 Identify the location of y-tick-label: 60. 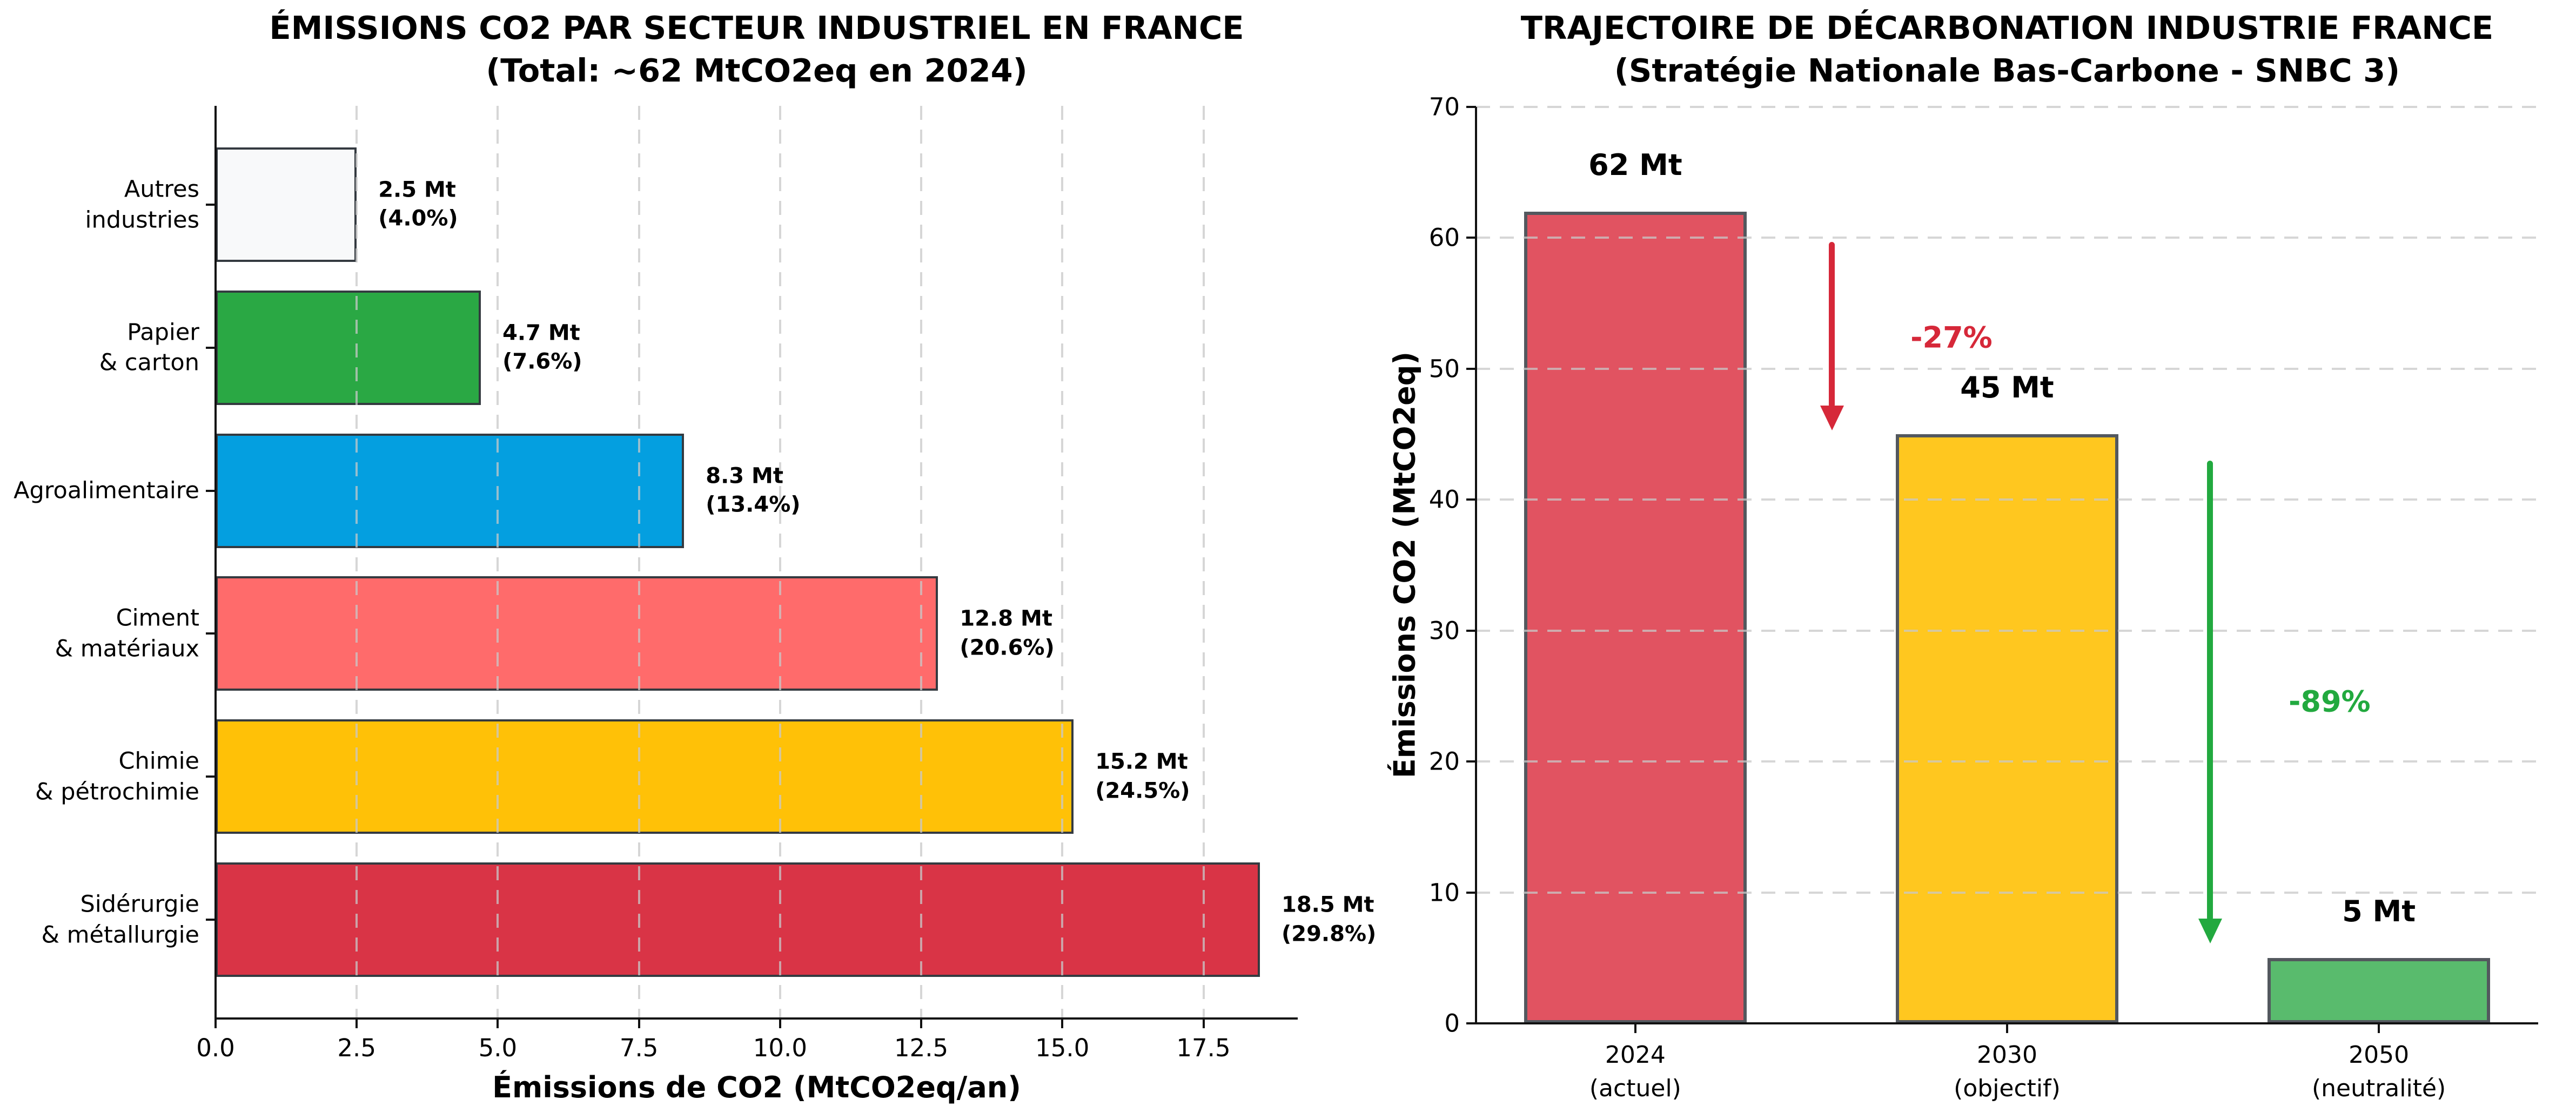
(1444, 237).